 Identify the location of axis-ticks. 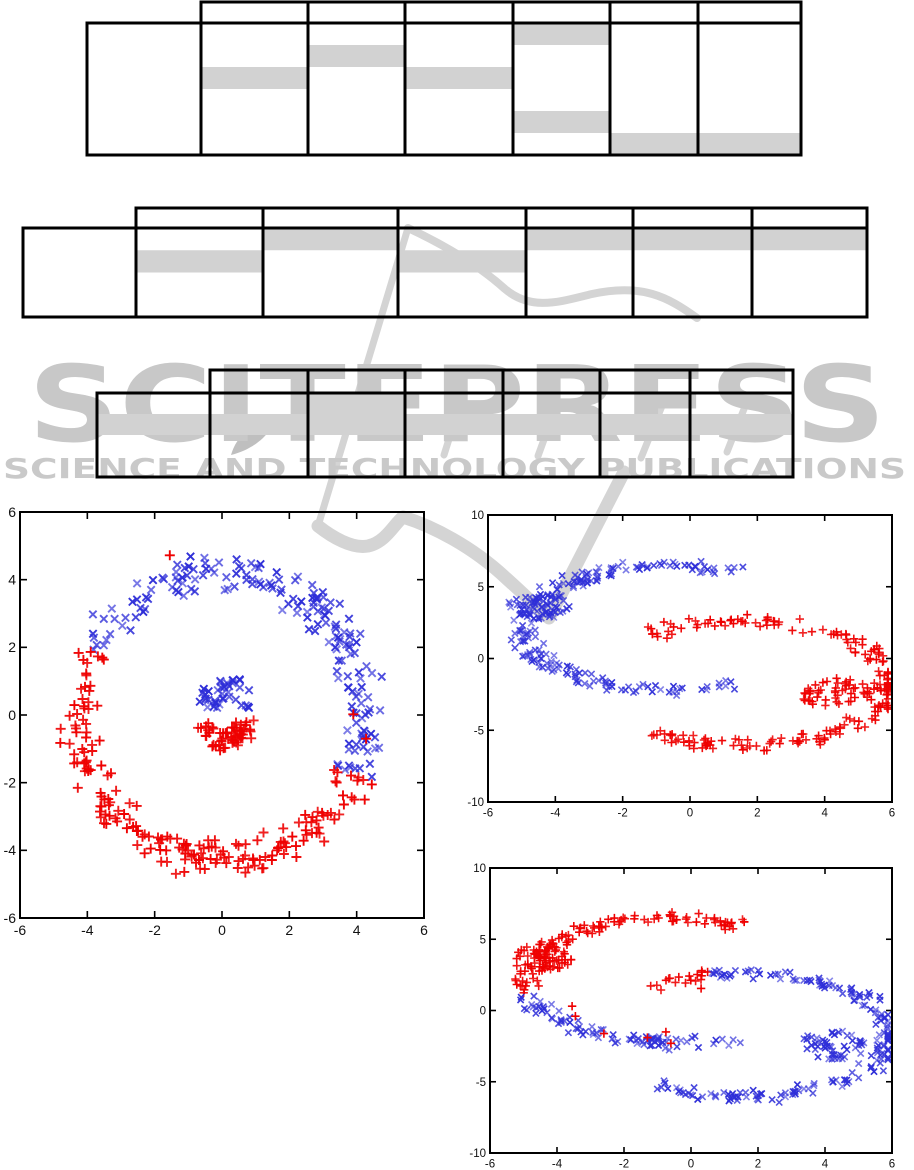
(690, 658).